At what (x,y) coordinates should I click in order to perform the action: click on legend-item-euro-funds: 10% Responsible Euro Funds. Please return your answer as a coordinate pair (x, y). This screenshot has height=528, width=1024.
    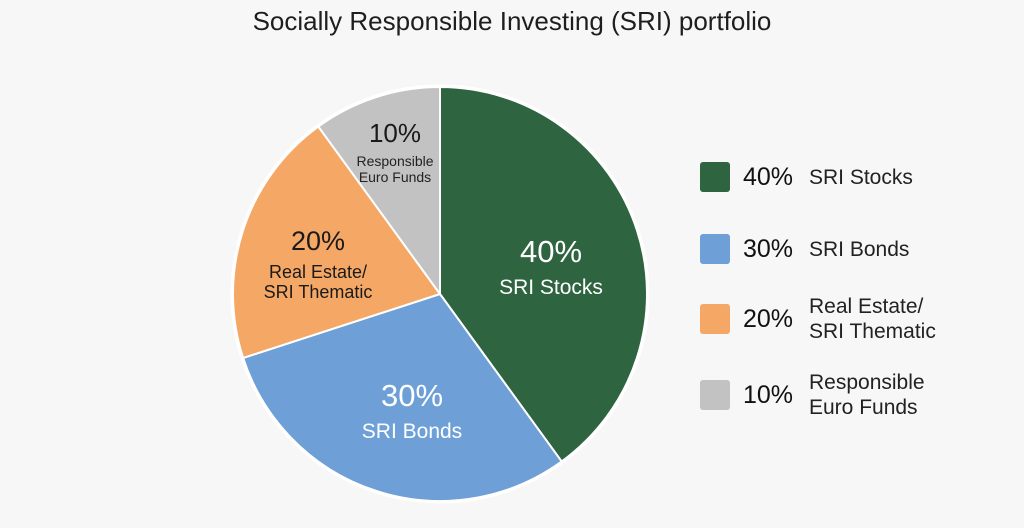
    Looking at the image, I should click on (812, 395).